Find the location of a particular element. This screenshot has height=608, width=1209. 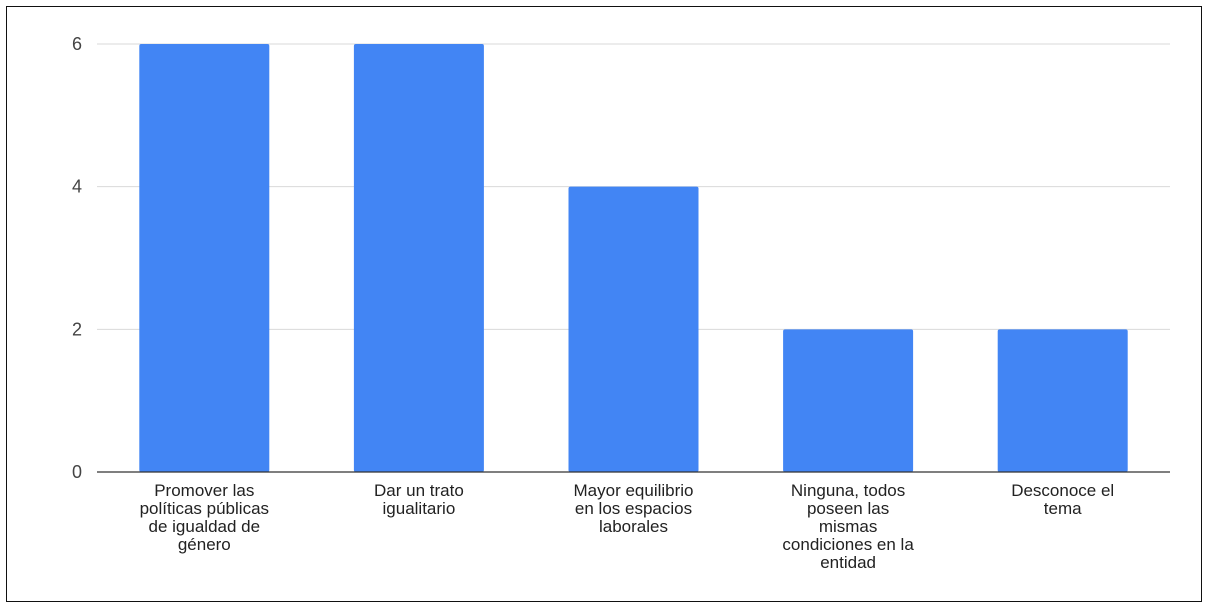

x-tick-label: igualitario is located at coordinates (419, 508).